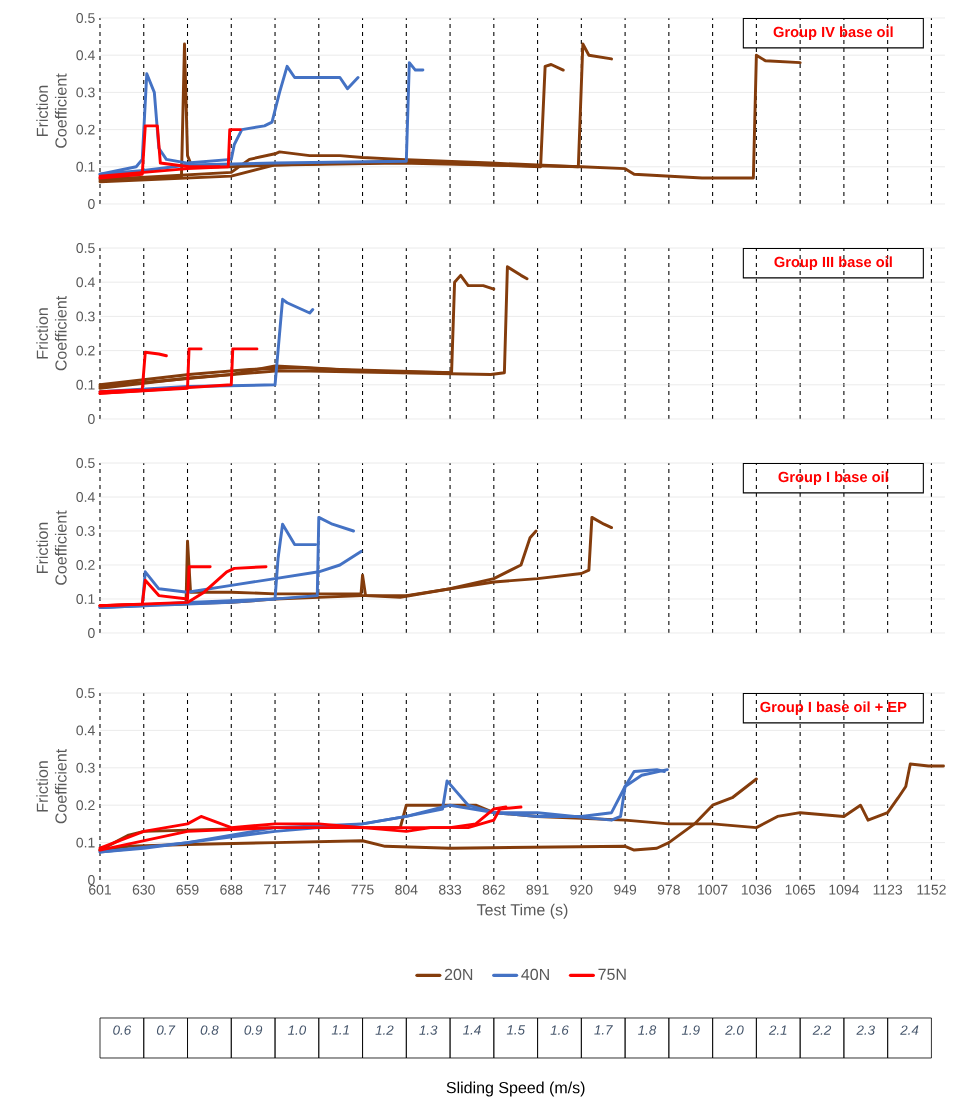  Describe the element at coordinates (187, 889) in the screenshot. I see `x-tick-label: 659` at that location.